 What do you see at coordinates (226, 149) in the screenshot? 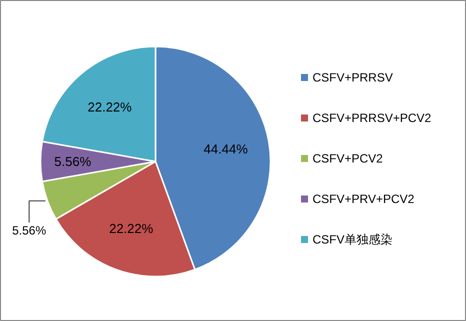
I see `data-label: 44.44%` at bounding box center [226, 149].